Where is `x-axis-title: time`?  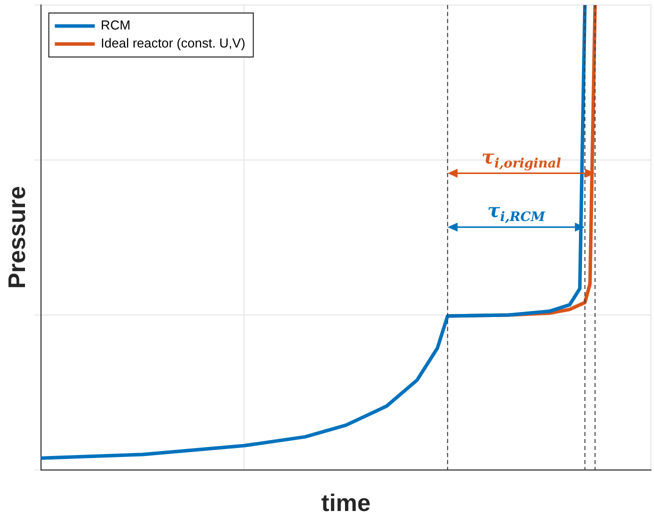 x-axis-title: time is located at coordinates (346, 504).